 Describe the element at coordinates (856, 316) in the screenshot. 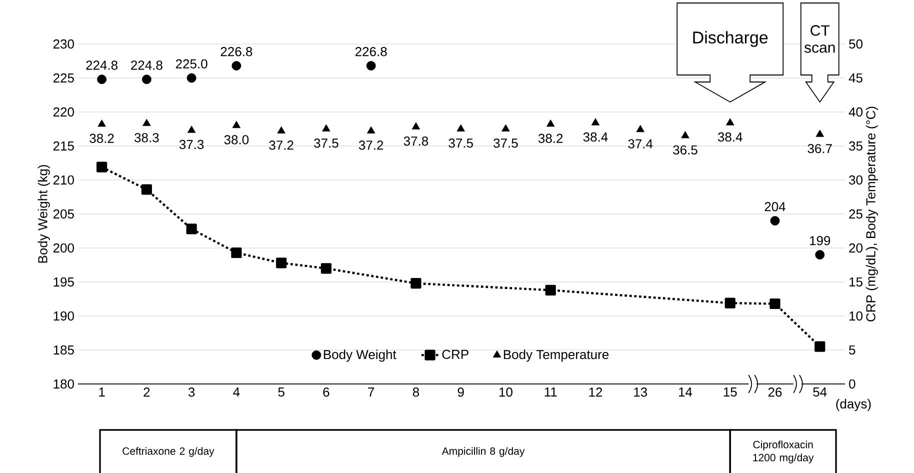

I see `y2-tick-label: 10` at that location.